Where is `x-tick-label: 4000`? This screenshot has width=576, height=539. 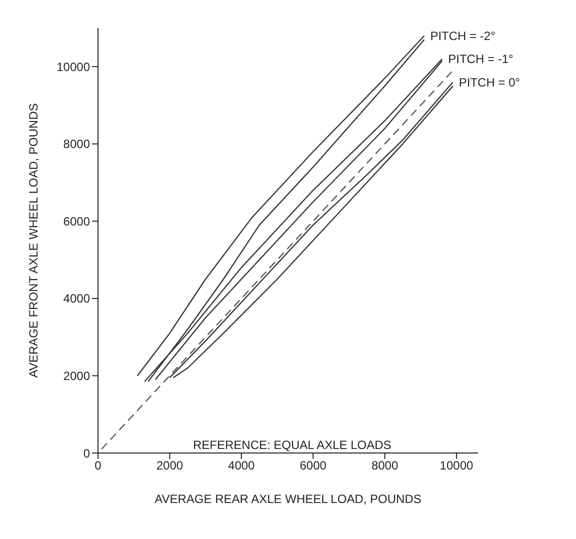 x-tick-label: 4000 is located at coordinates (242, 465).